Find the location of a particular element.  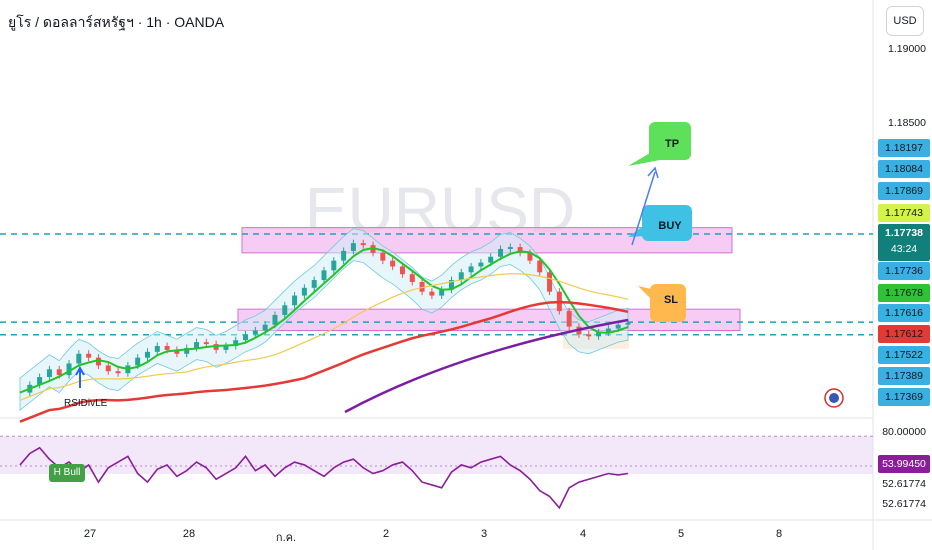

x-axis-label: 5 is located at coordinates (681, 534).